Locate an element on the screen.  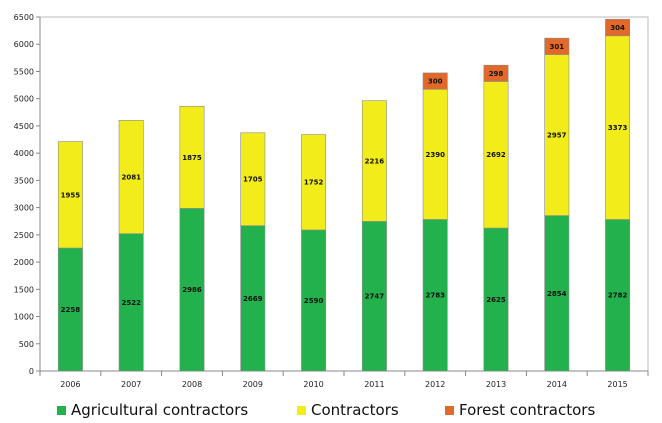
x-tick-label-2007: 2007 is located at coordinates (131, 384).